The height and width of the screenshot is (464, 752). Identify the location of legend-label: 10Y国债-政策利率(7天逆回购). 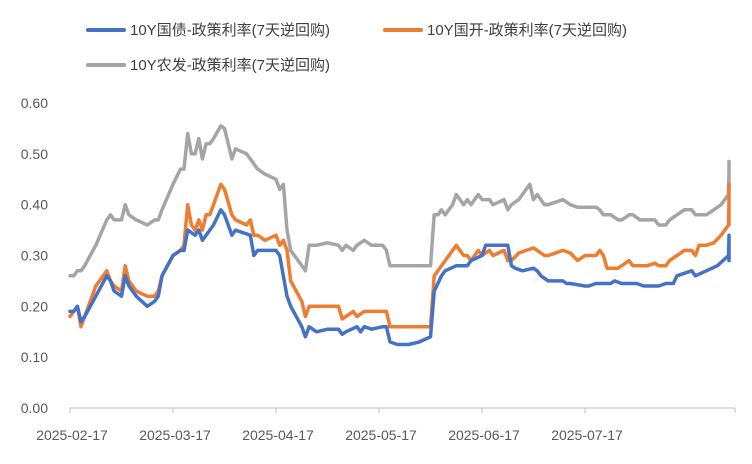
(230, 30).